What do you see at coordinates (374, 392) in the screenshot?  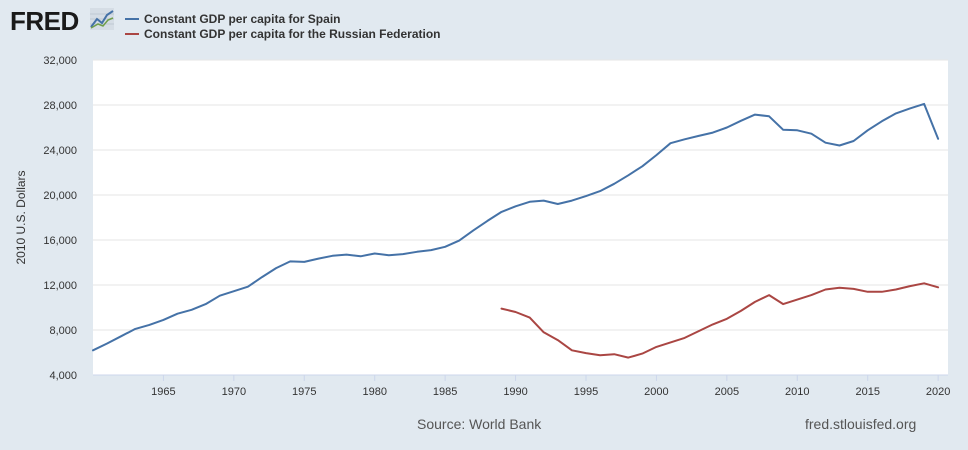 I see `x-tick-label: 1980` at bounding box center [374, 392].